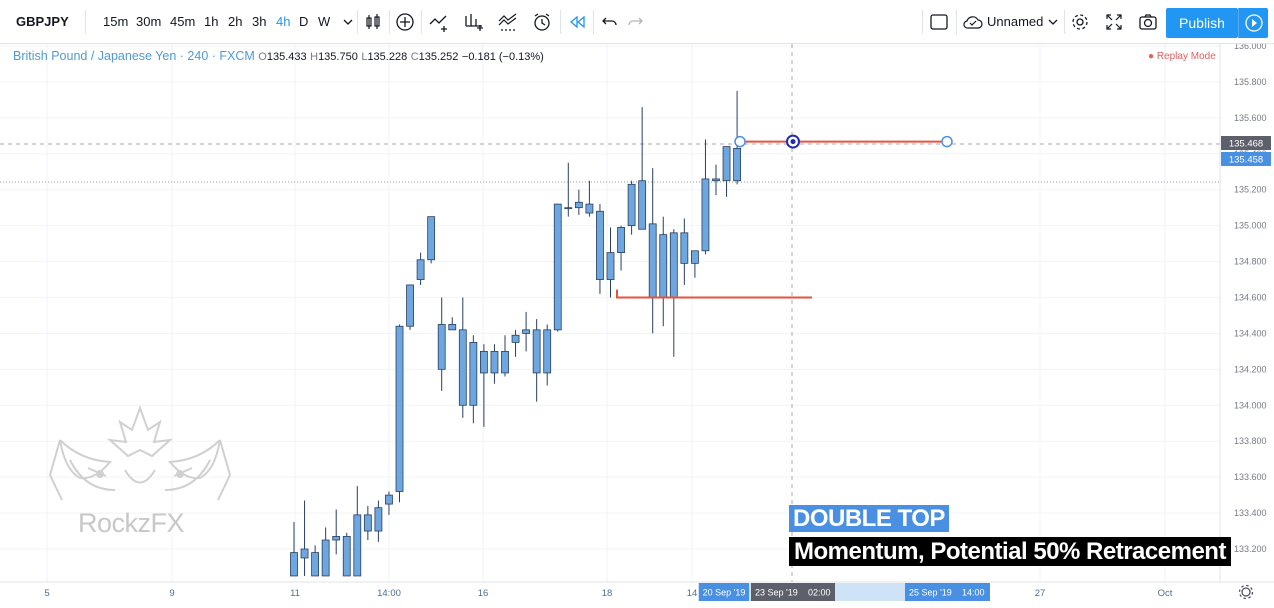  Describe the element at coordinates (1246, 592) in the screenshot. I see `gear-icon` at that location.